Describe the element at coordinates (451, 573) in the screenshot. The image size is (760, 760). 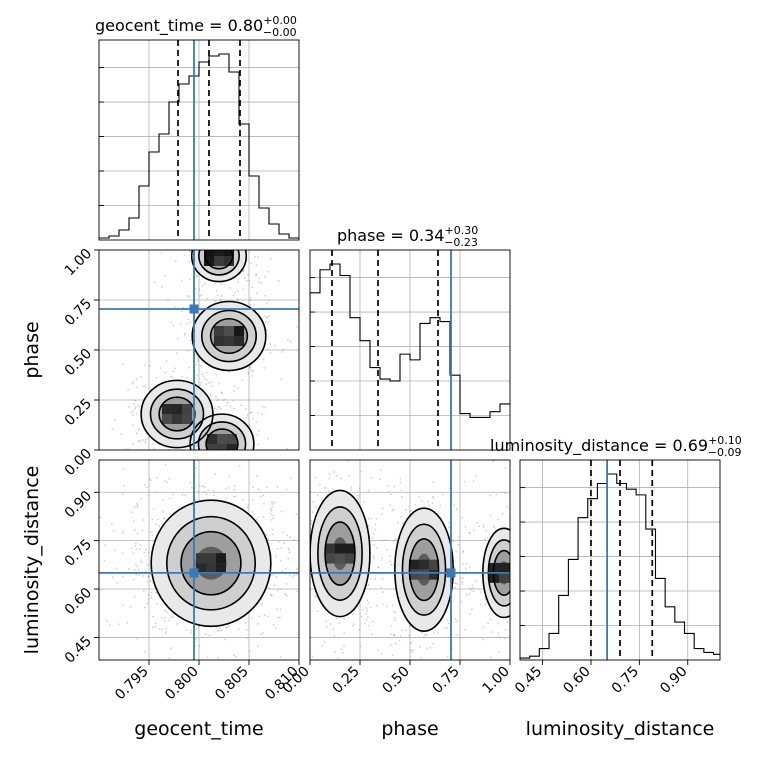
I see `truth-marker` at that location.